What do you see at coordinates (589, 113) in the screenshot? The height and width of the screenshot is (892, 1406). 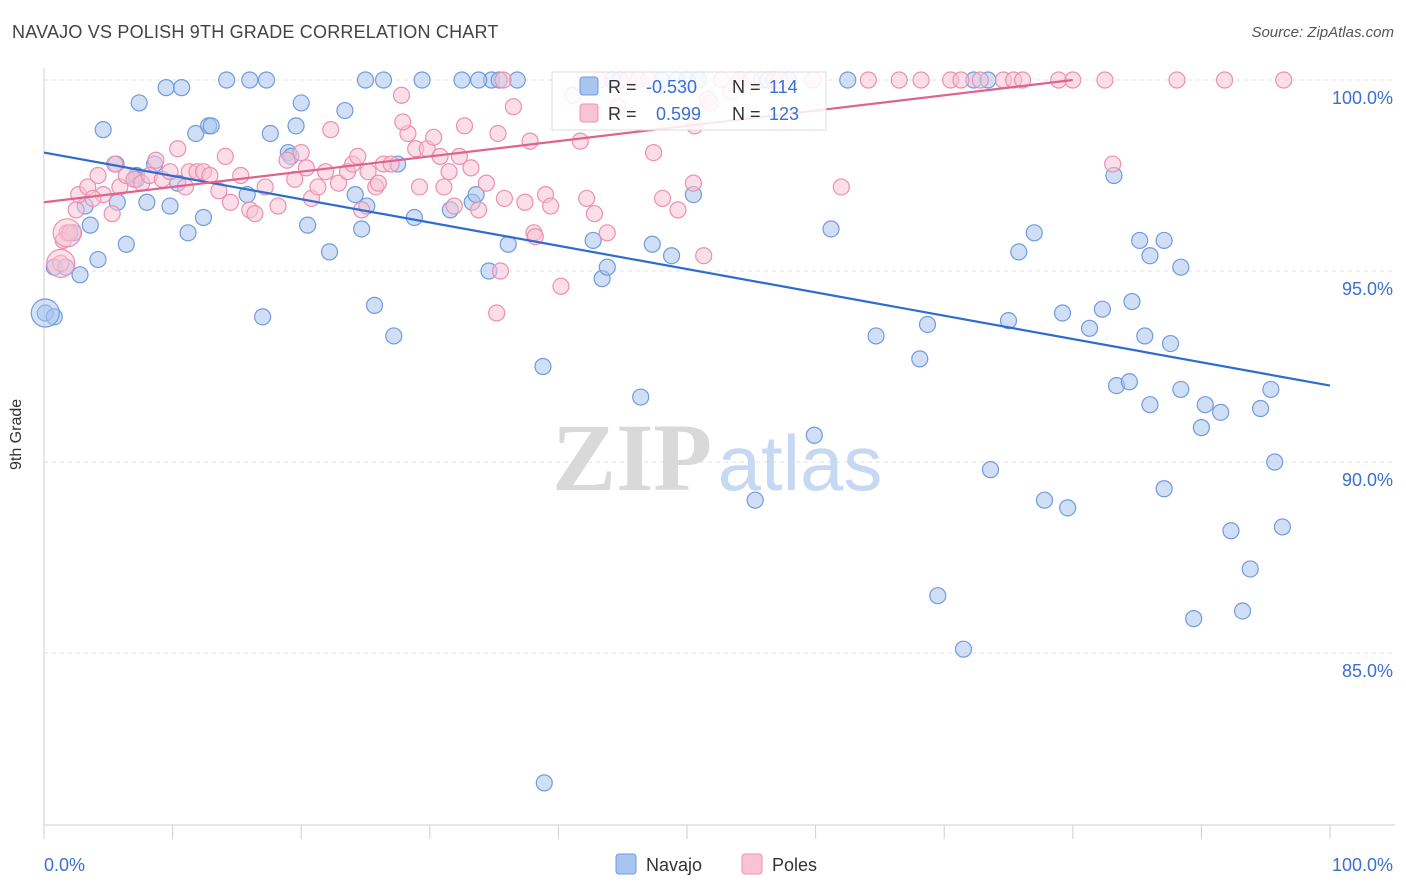 I see `stats-swatch-poles` at bounding box center [589, 113].